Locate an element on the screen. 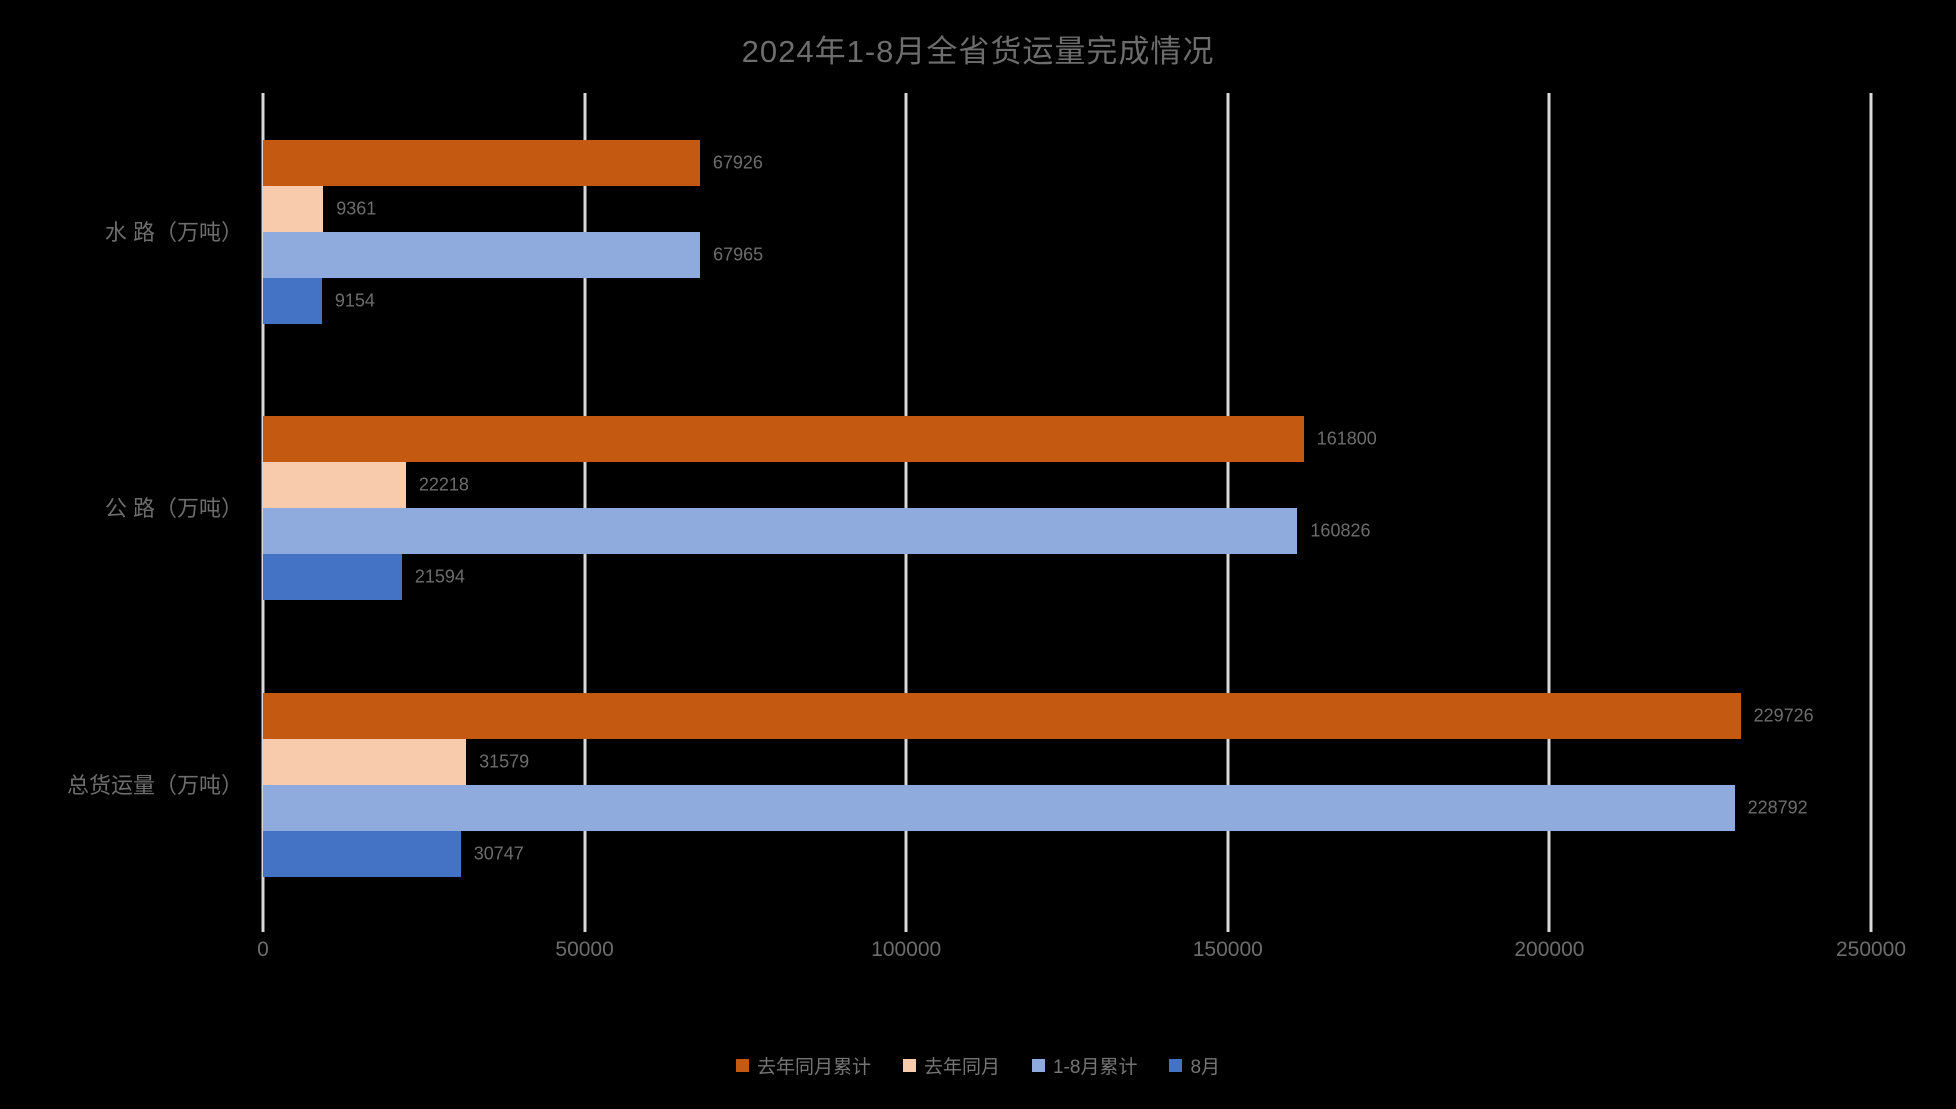  bar-value-label: 67926 is located at coordinates (737, 162).